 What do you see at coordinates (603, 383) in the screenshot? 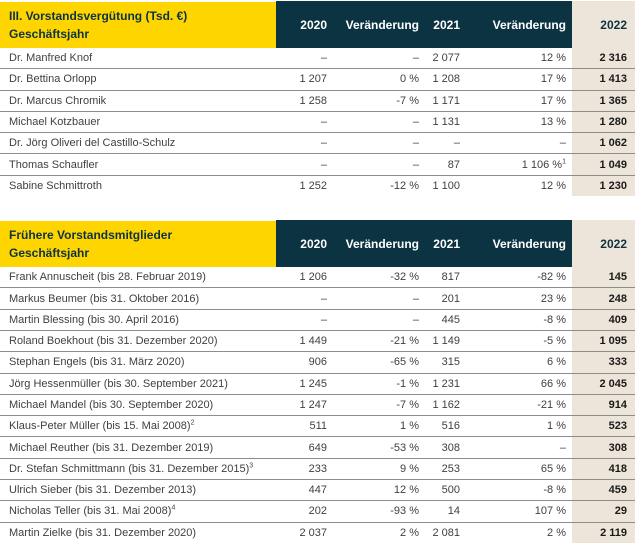
I see `value-2022-cell: 2 045` at bounding box center [603, 383].